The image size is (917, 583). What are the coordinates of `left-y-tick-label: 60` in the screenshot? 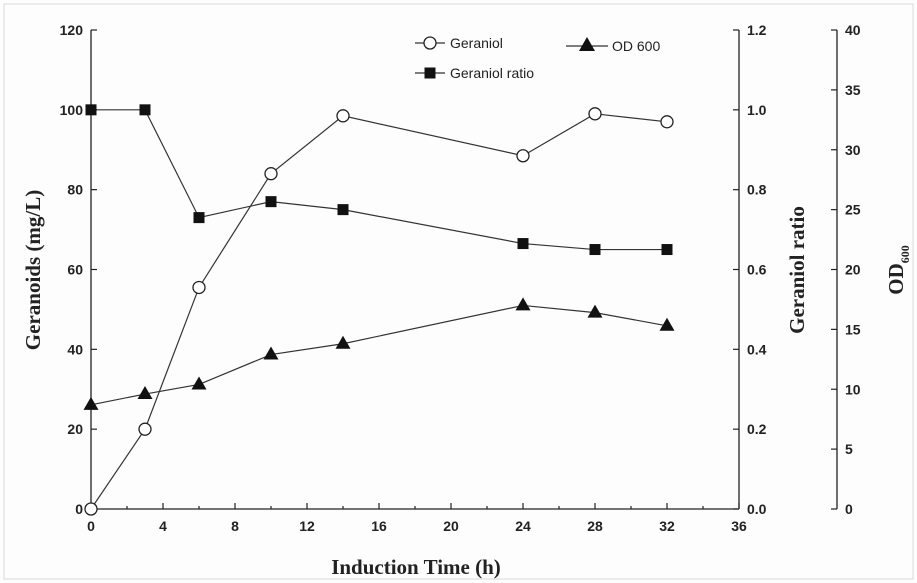 It's located at (75, 270).